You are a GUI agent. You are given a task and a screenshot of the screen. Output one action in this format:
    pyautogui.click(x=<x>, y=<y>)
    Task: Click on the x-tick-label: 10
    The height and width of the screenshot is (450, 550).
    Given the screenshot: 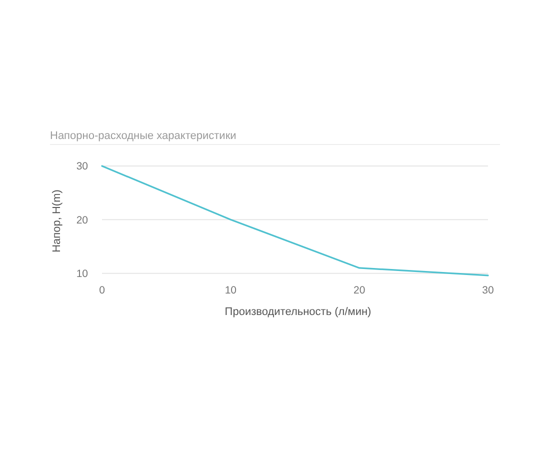 What is the action you would take?
    pyautogui.click(x=230, y=290)
    